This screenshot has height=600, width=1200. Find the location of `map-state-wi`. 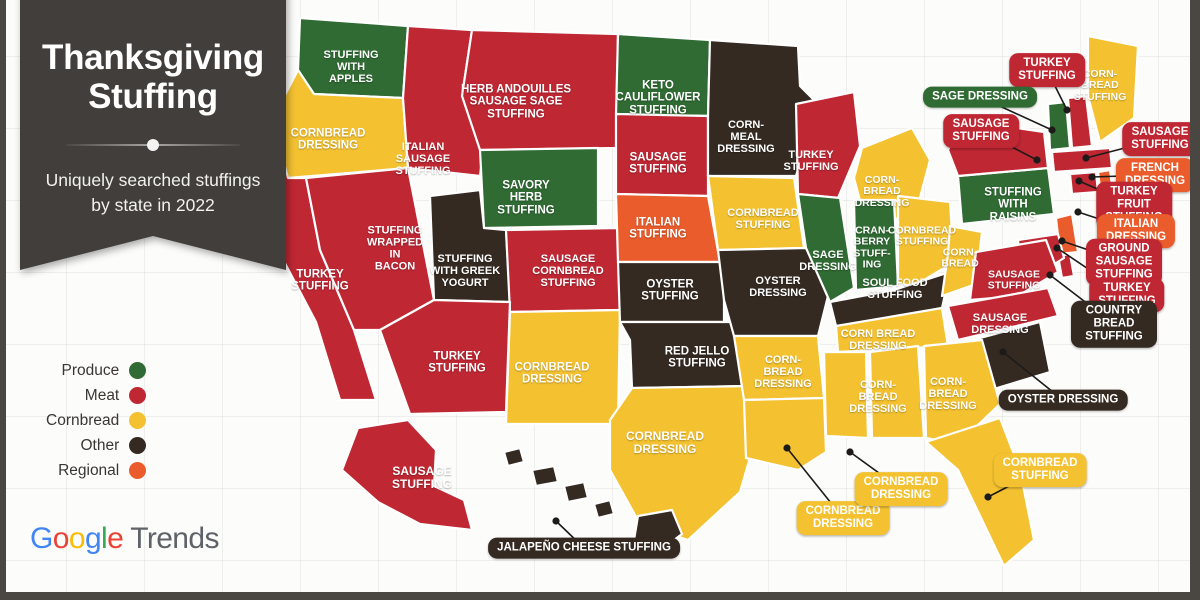

map-state-wi is located at coordinates (828, 145).